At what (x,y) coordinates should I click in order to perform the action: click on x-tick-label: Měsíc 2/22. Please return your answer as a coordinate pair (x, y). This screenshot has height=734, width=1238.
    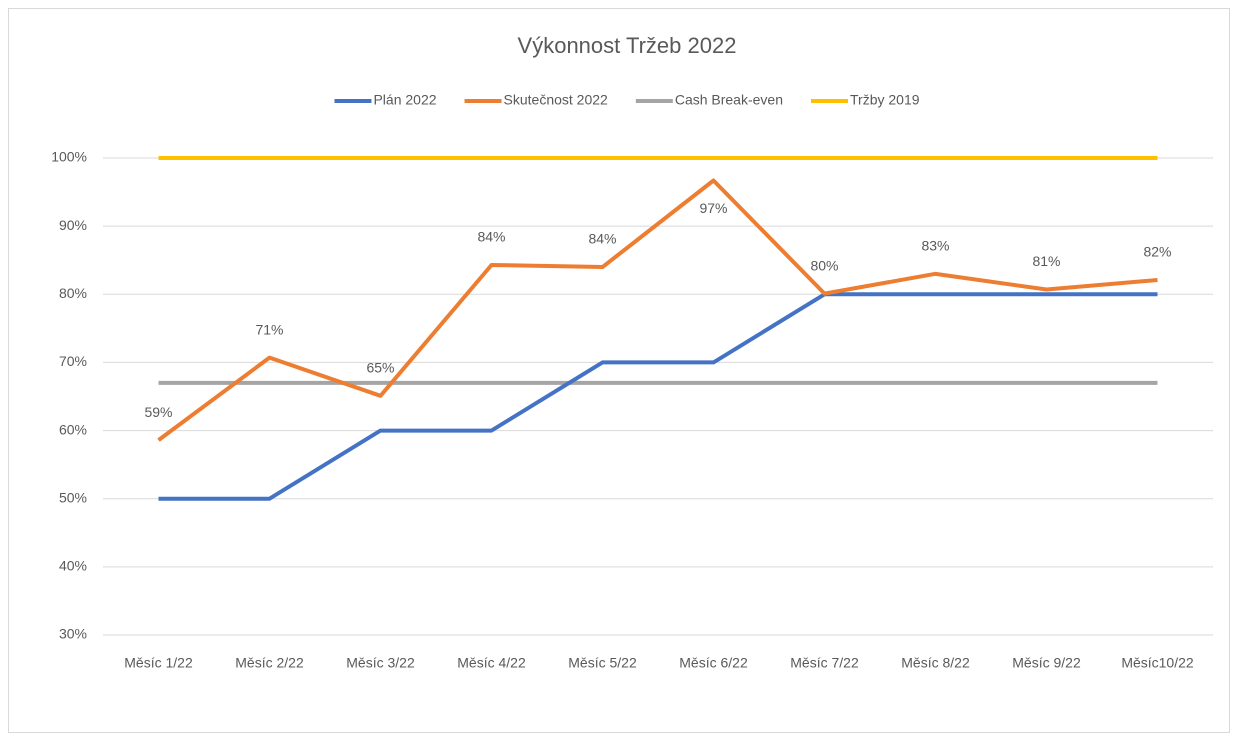
    Looking at the image, I should click on (269, 663).